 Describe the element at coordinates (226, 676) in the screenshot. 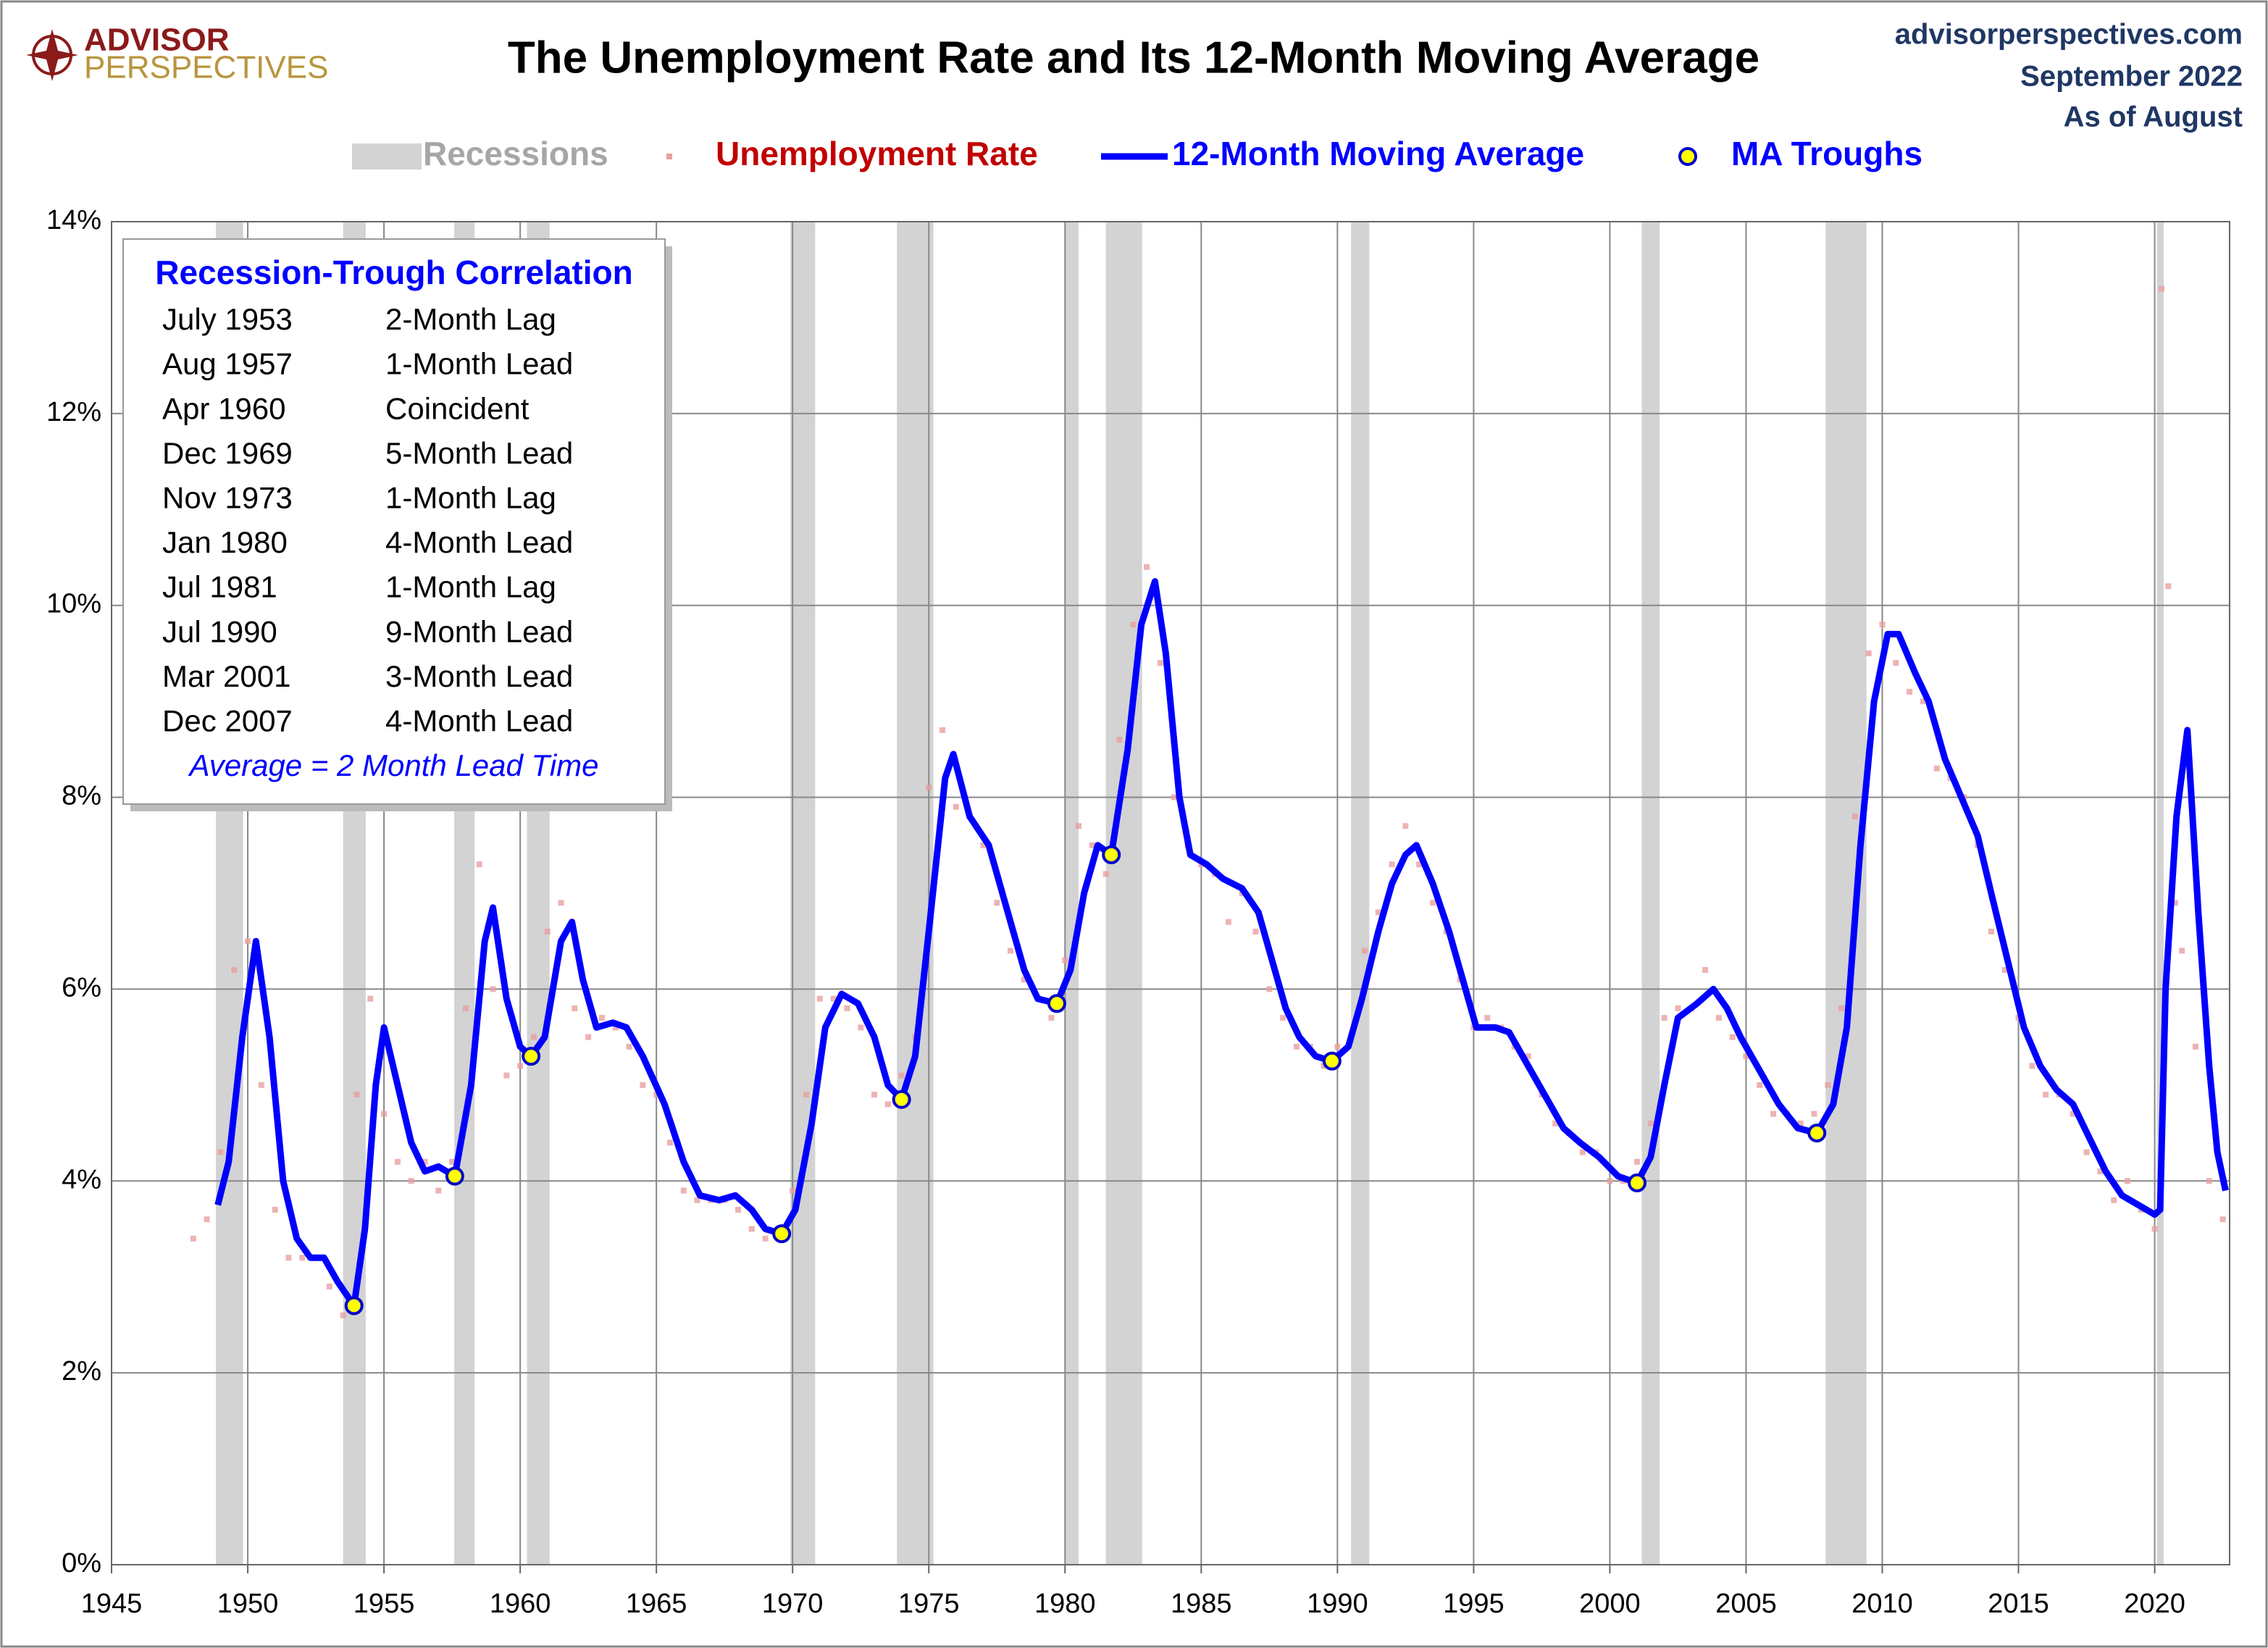

I see `box-date: Mar 2001` at that location.